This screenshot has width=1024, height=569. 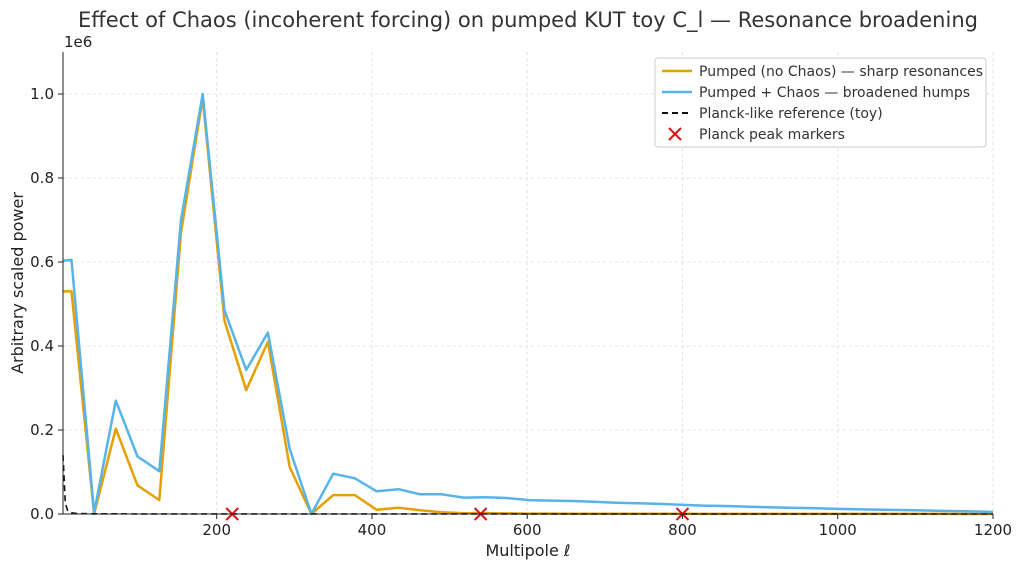 I want to click on y-tick-label: 0.8, so click(x=42, y=178).